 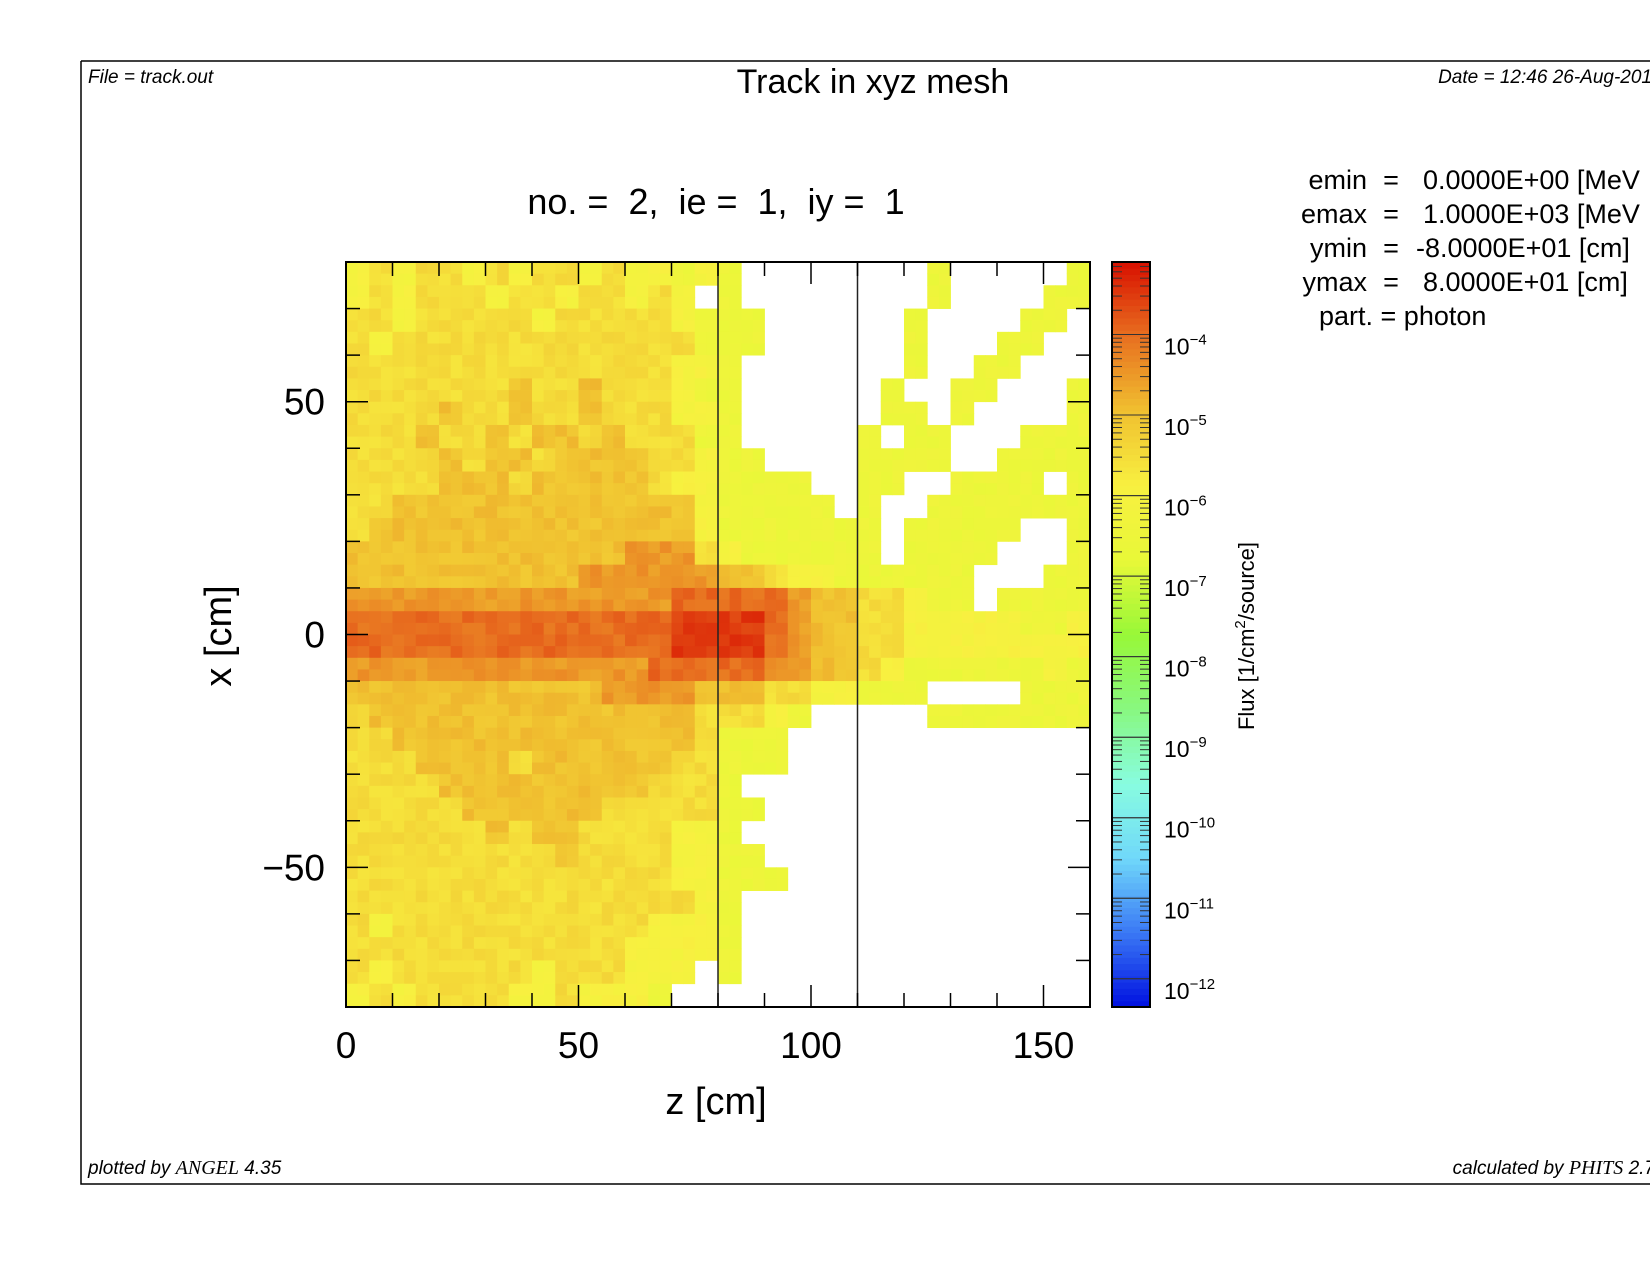 I want to click on param-name: ymax, so click(x=1334, y=282).